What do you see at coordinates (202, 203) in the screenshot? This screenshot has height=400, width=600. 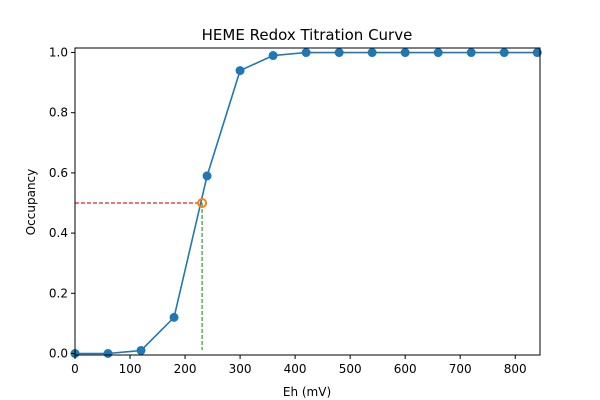 I see `midpoint-marker` at bounding box center [202, 203].